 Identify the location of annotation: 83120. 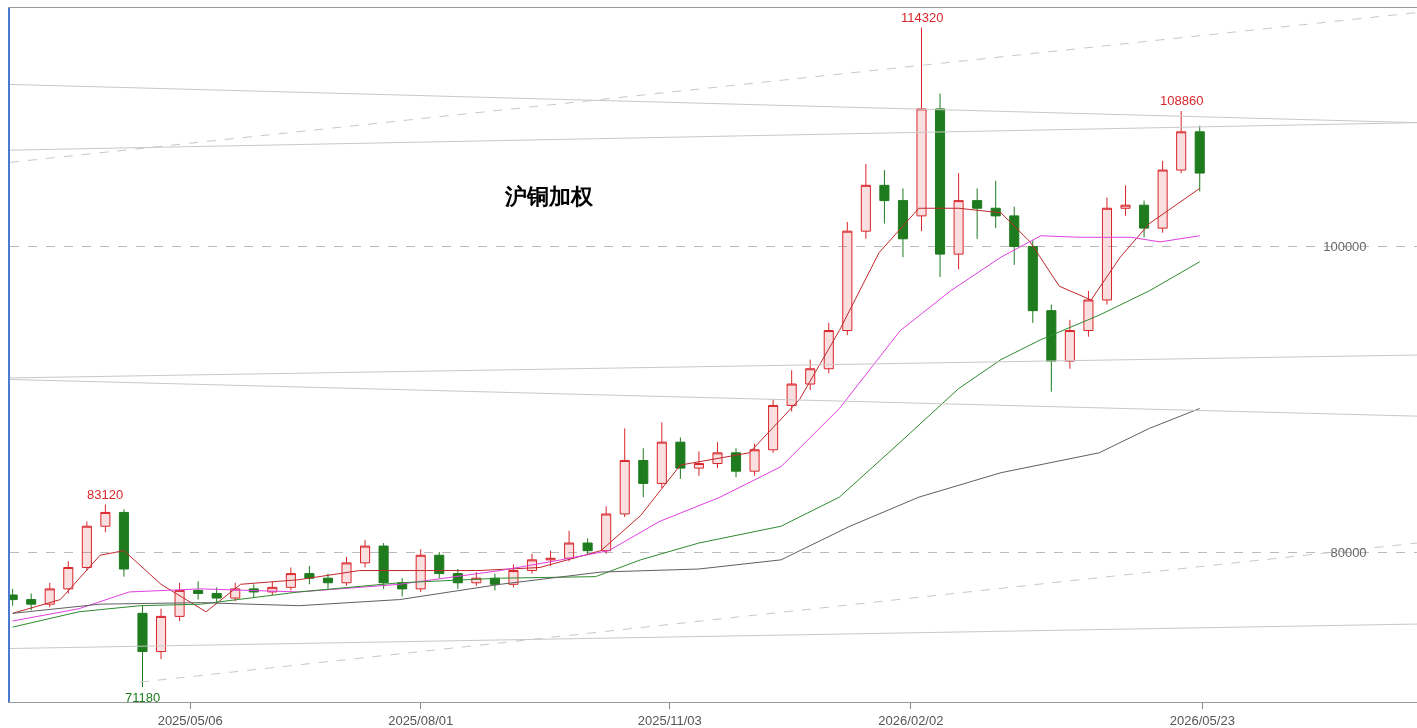
(105, 494).